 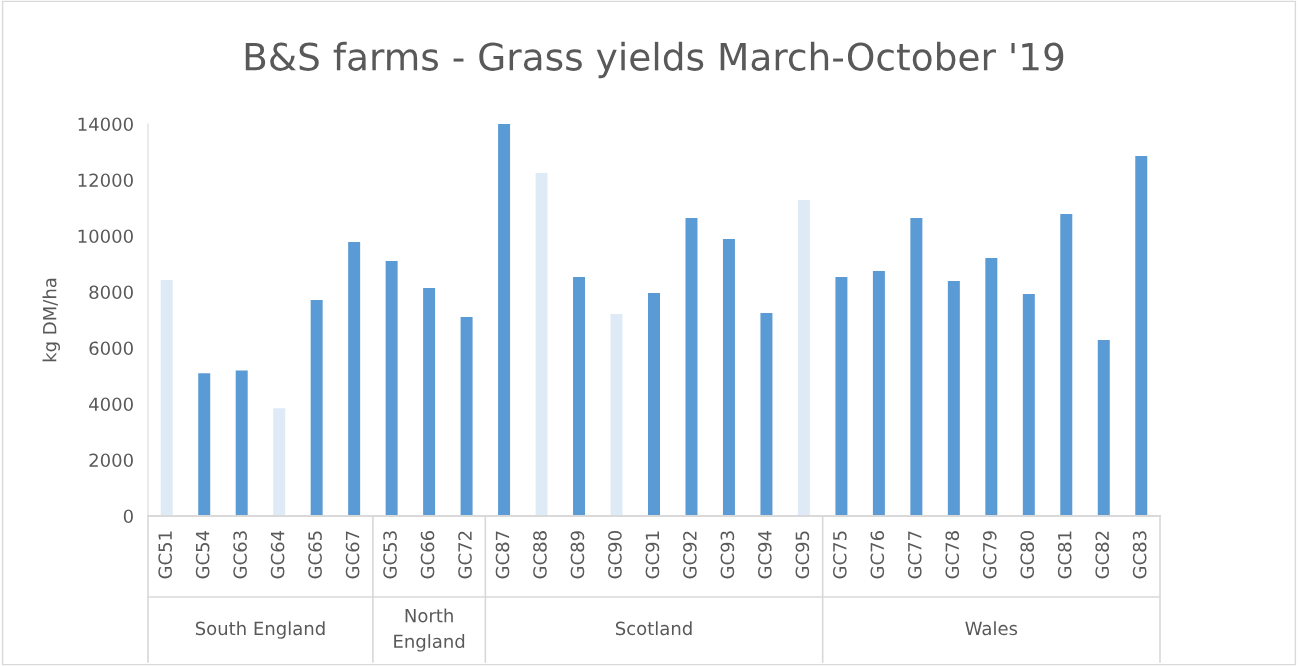 What do you see at coordinates (429, 630) in the screenshot?
I see `text: North England` at bounding box center [429, 630].